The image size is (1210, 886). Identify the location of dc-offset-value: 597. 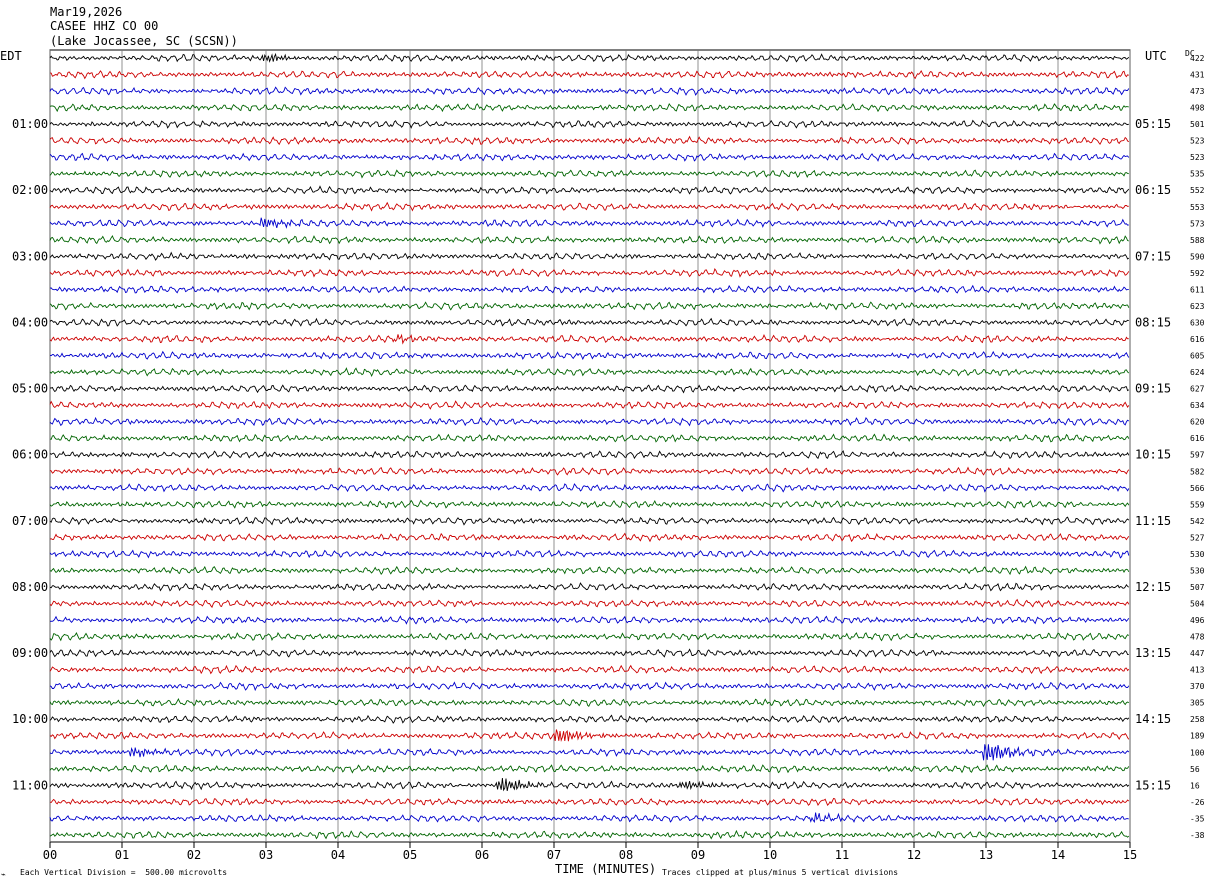
(1197, 455).